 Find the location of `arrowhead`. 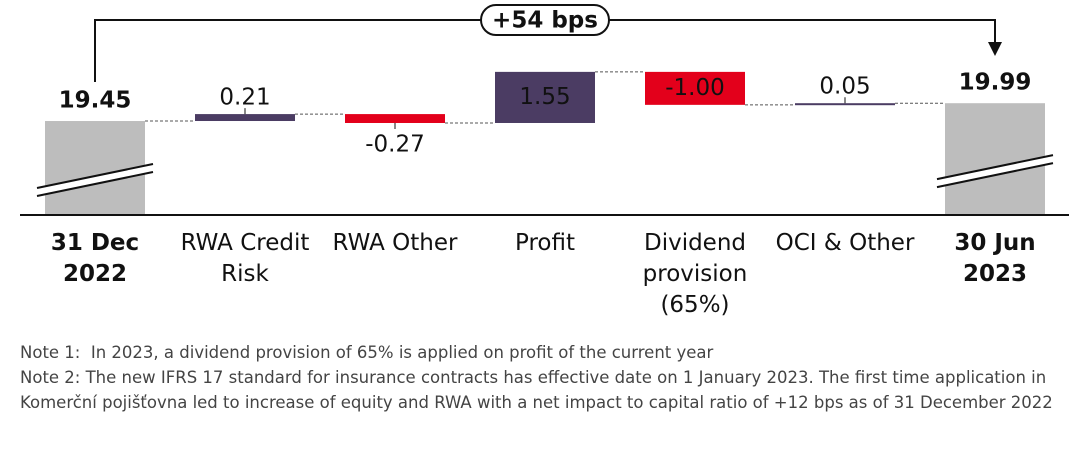

arrowhead is located at coordinates (995, 49).